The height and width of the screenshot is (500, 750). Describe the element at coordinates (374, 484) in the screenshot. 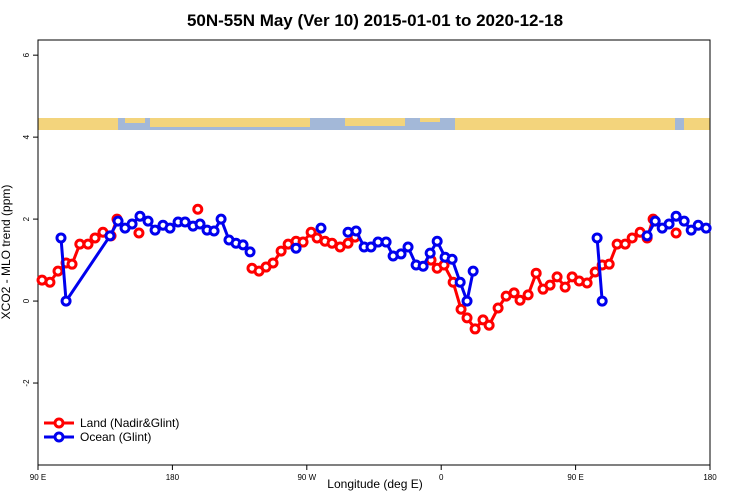

I see `x-axis-label: Longitude (deg E)` at that location.